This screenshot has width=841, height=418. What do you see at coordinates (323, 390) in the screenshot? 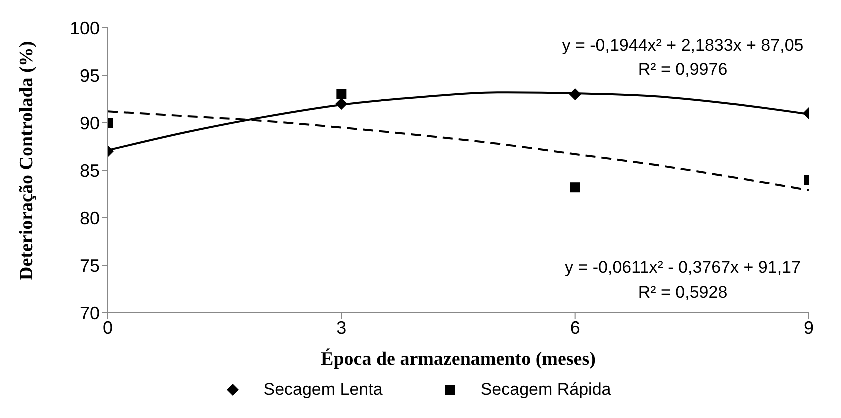
I see `legend-label: Secagem Lenta` at bounding box center [323, 390].